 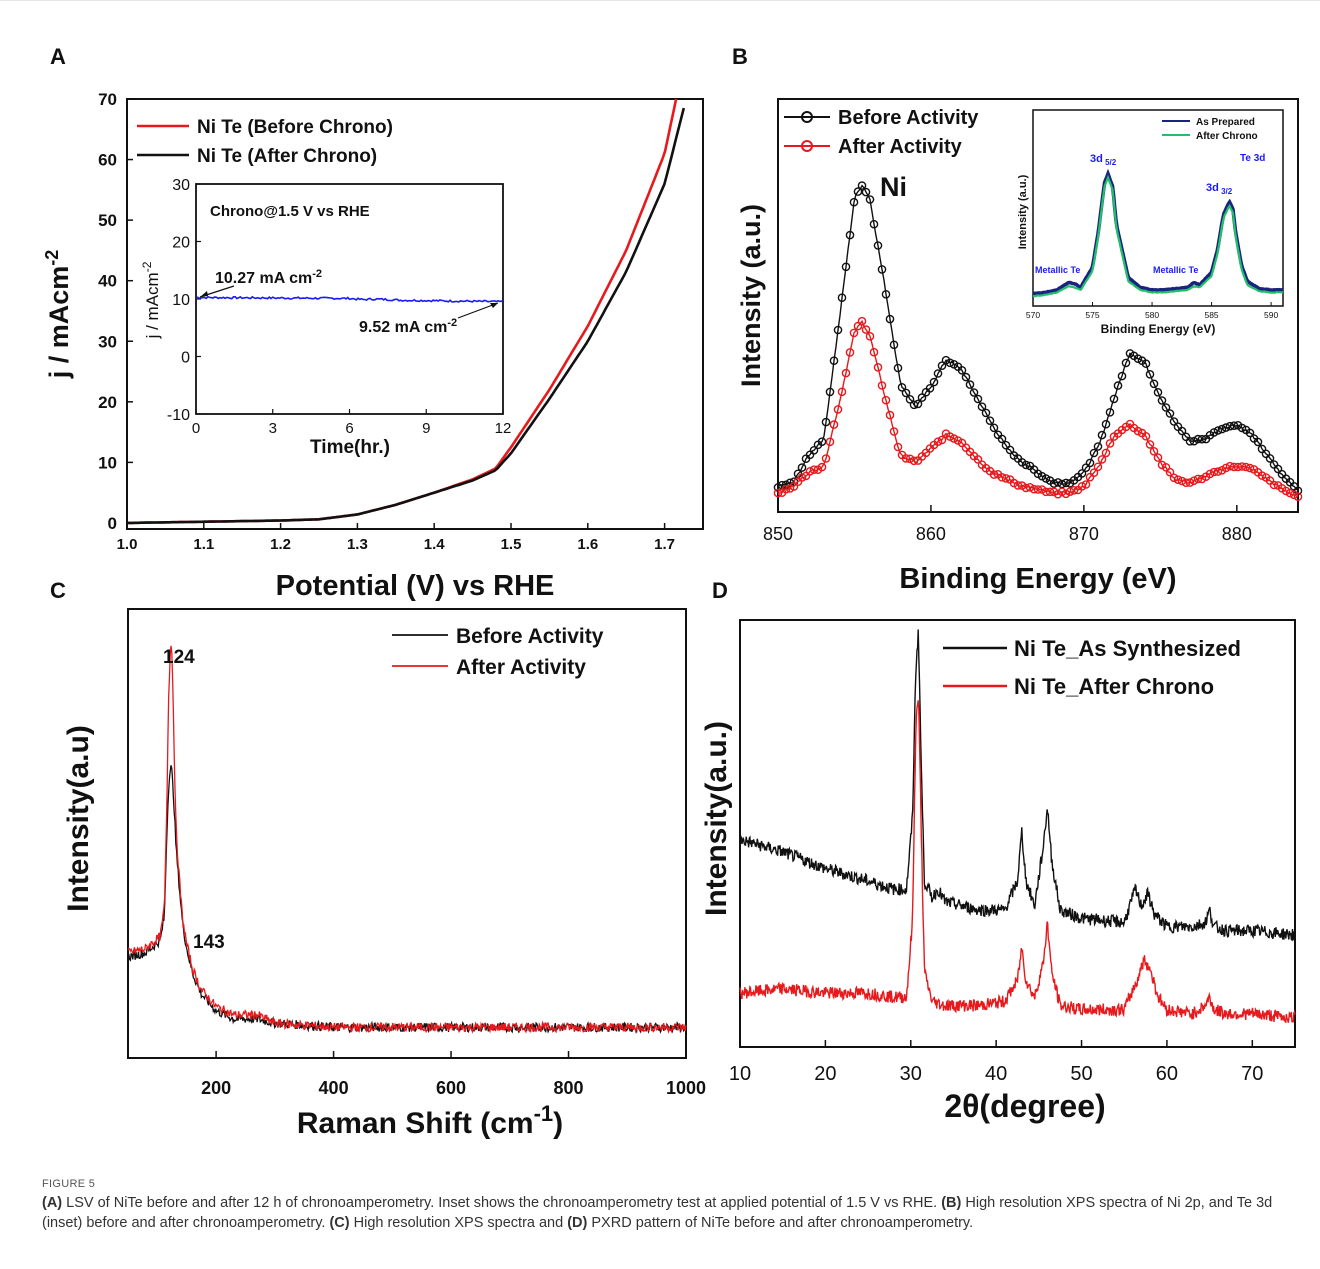 I want to click on x-tick-label: 20, so click(x=825, y=1074).